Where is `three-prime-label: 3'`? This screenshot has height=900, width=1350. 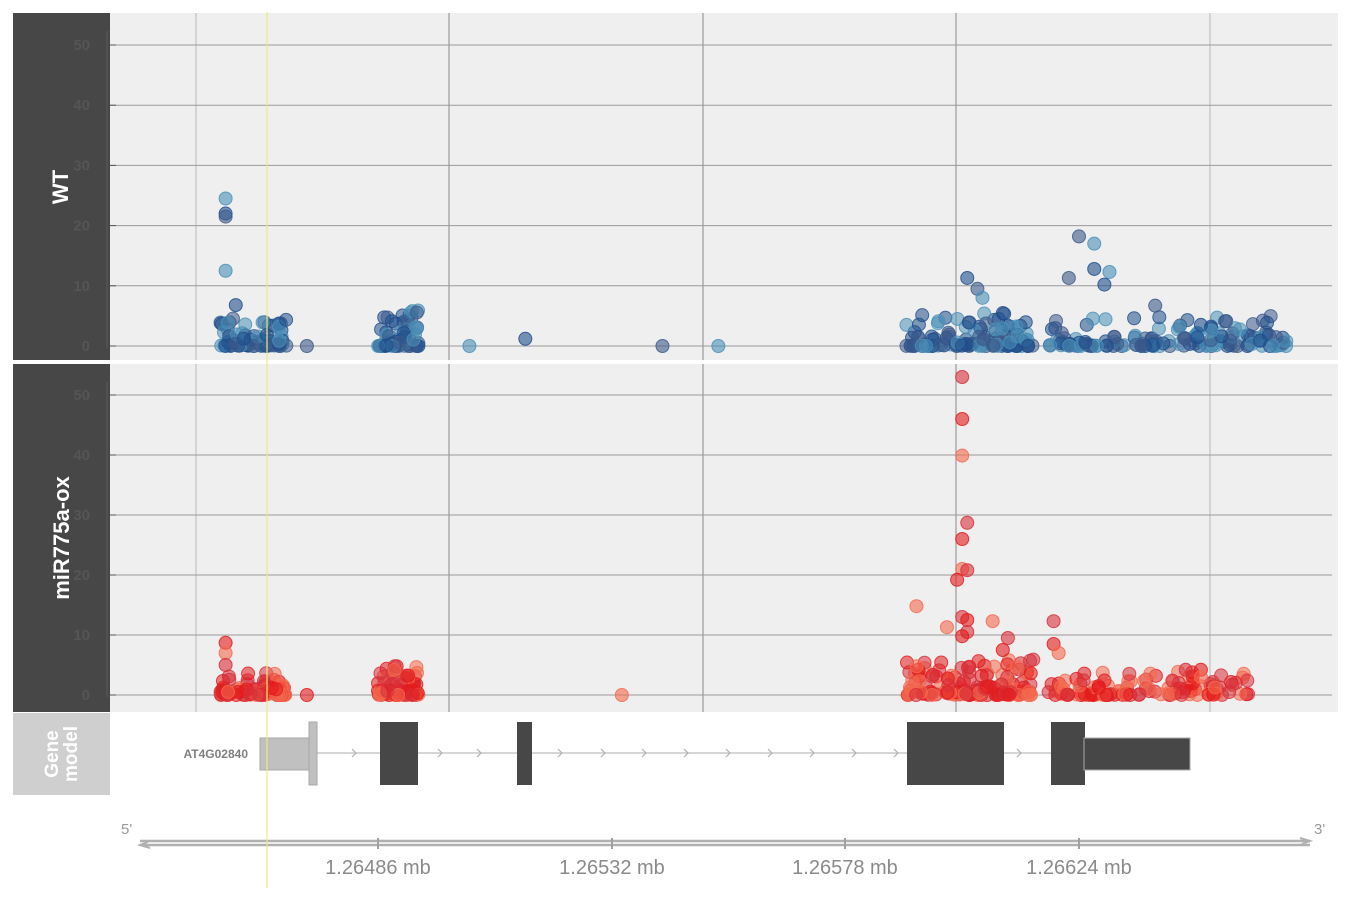
three-prime-label: 3' is located at coordinates (1319, 829).